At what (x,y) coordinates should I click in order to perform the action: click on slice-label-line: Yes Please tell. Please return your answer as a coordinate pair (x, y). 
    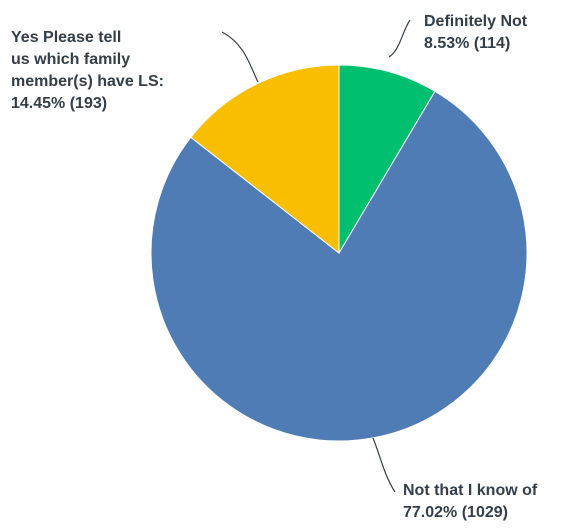
    Looking at the image, I should click on (66, 37).